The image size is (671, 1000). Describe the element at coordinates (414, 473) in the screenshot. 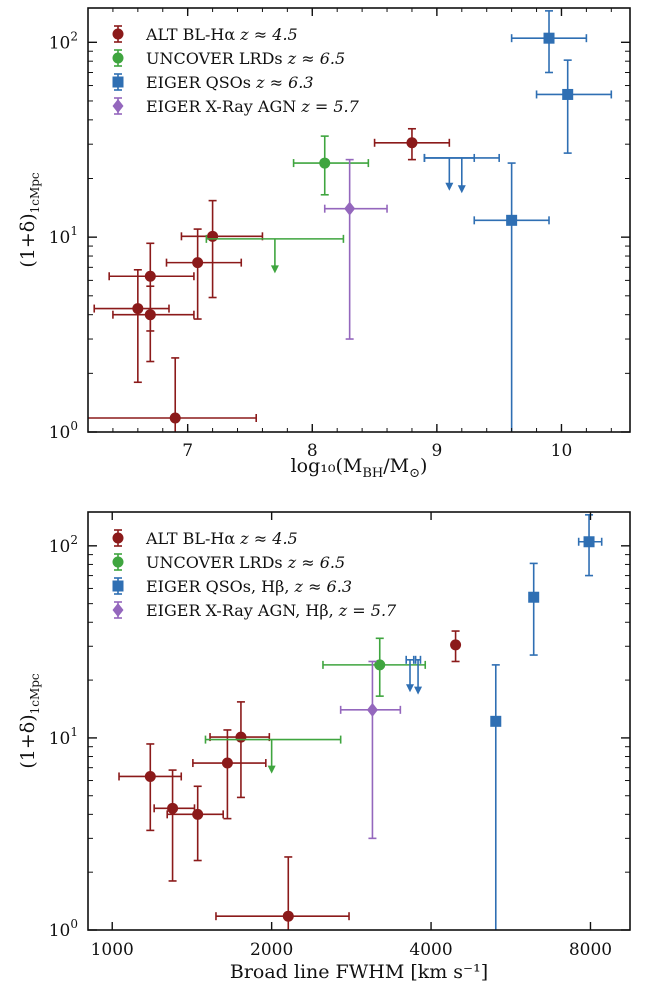

I see `x-label-sub-sun: ⊙` at that location.